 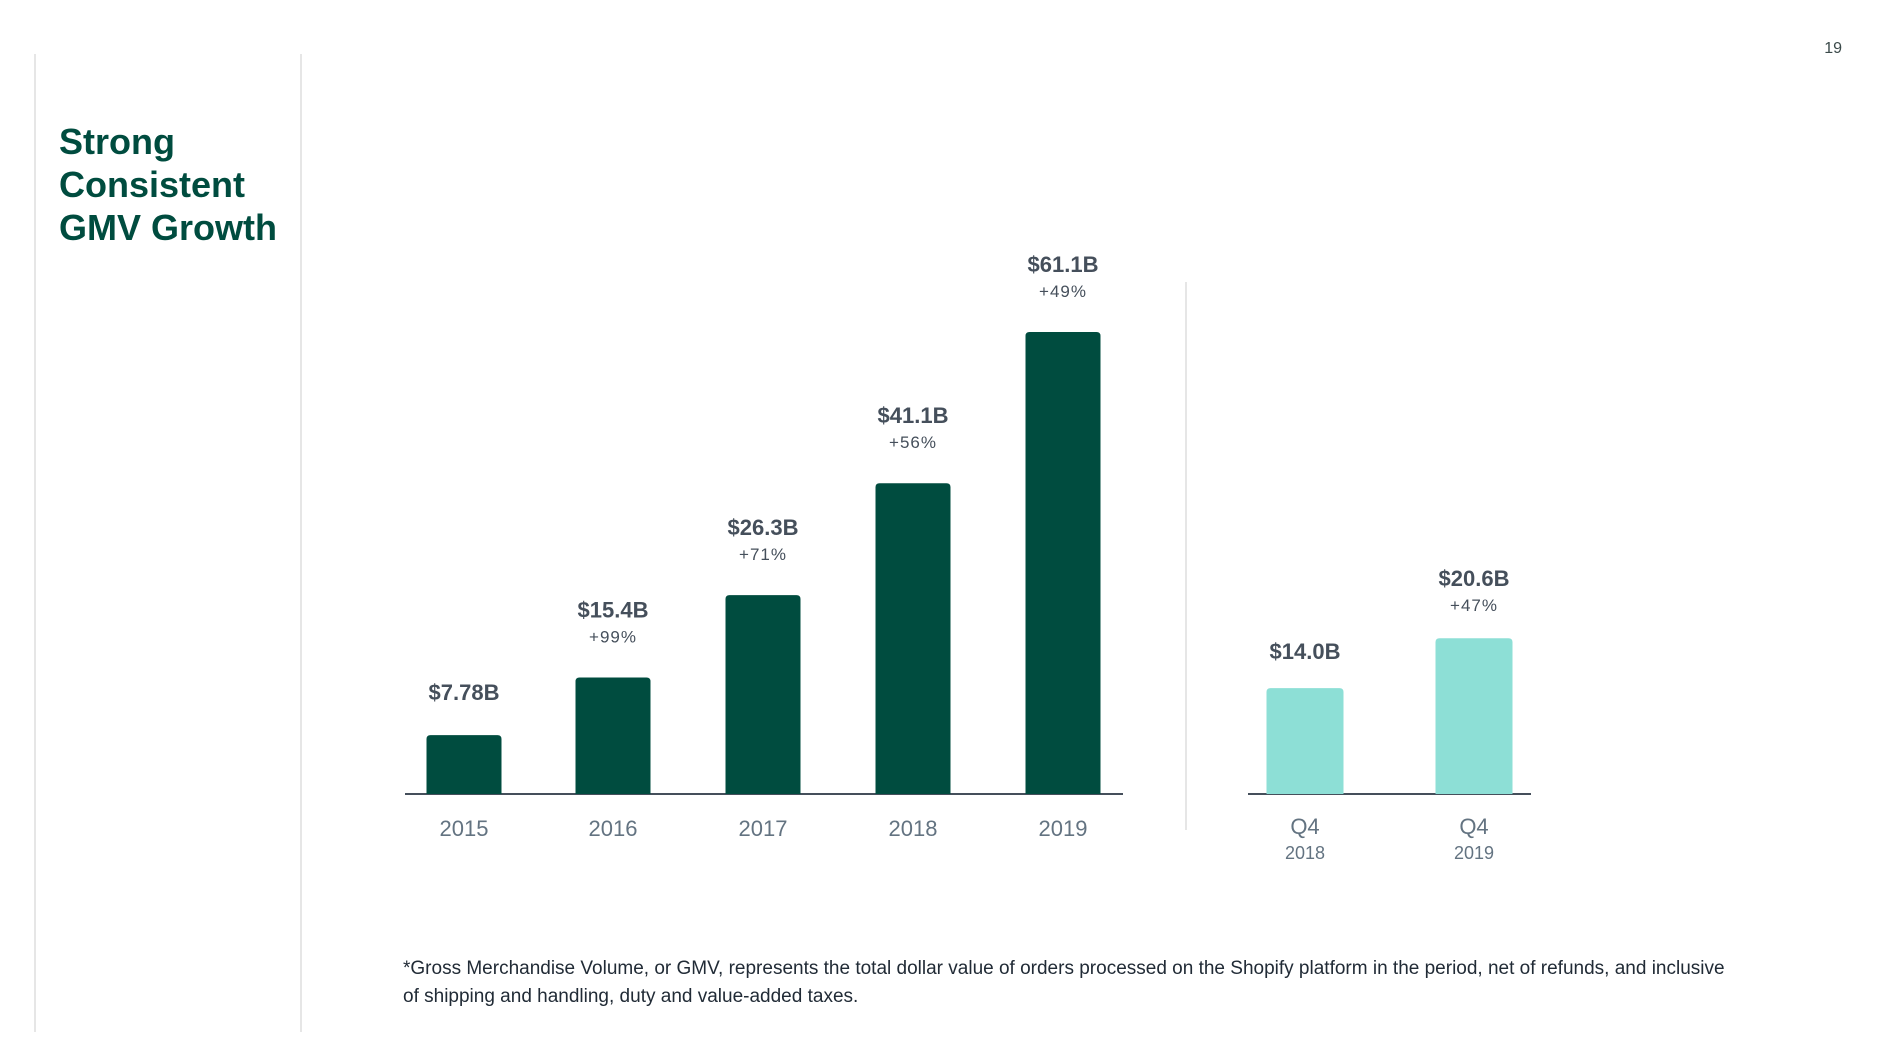 I want to click on growth-label-2017: +71%, so click(x=763, y=554).